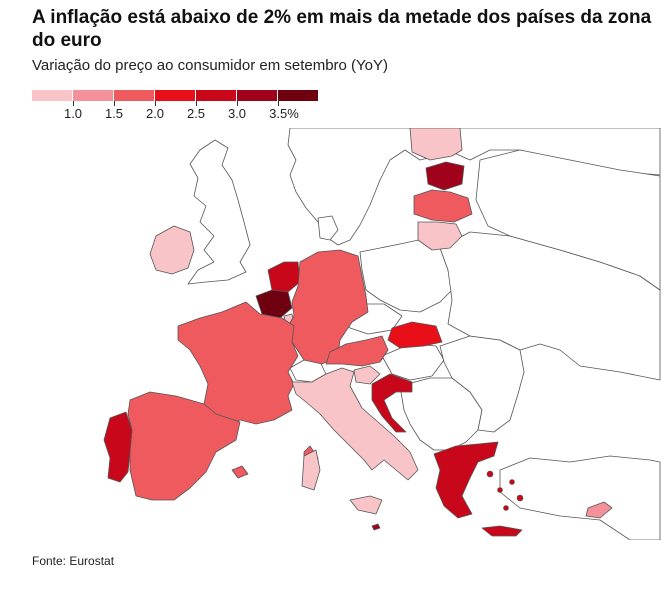 This screenshot has width=663, height=589. What do you see at coordinates (599, 510) in the screenshot?
I see `country-cyprus` at bounding box center [599, 510].